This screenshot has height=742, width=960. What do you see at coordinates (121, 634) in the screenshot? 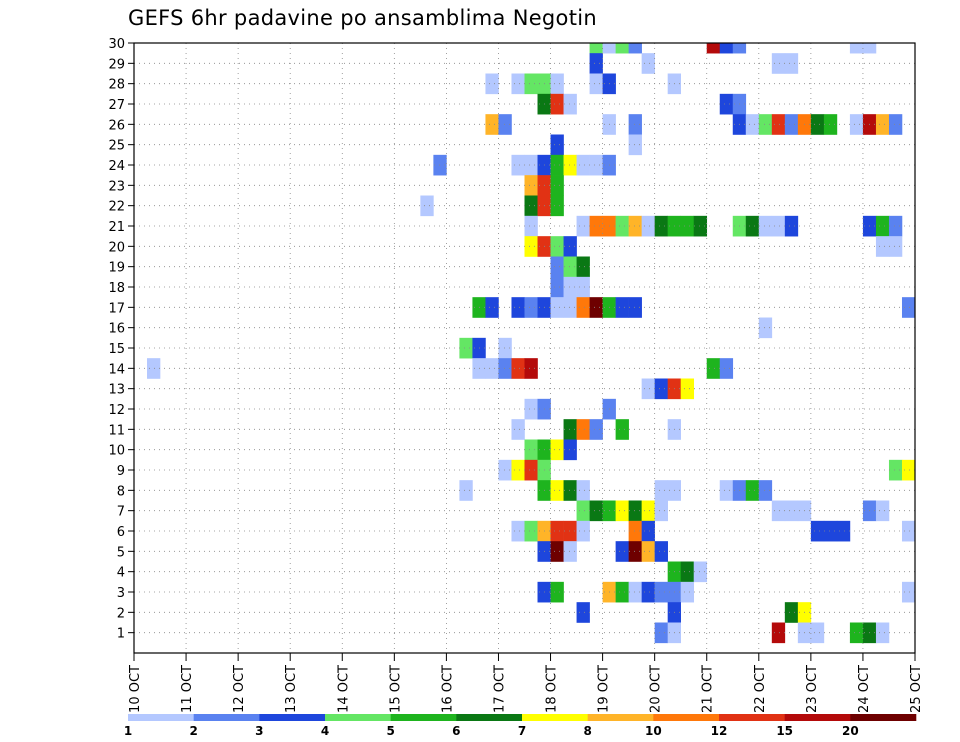
I see `y-tick-label: 1` at bounding box center [121, 634].